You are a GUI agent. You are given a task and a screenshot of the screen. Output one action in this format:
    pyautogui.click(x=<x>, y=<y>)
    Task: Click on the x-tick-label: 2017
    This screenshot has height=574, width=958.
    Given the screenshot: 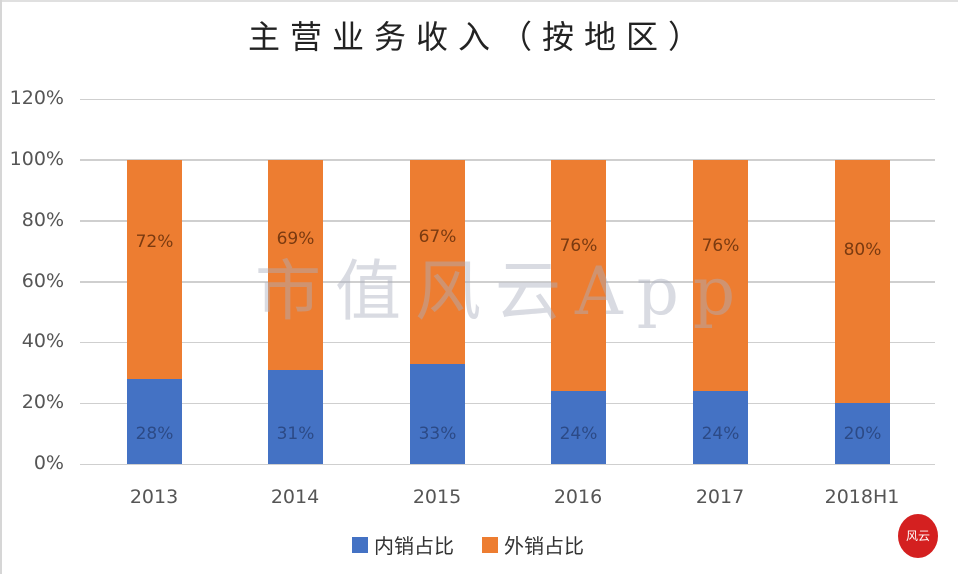 What is the action you would take?
    pyautogui.click(x=720, y=497)
    